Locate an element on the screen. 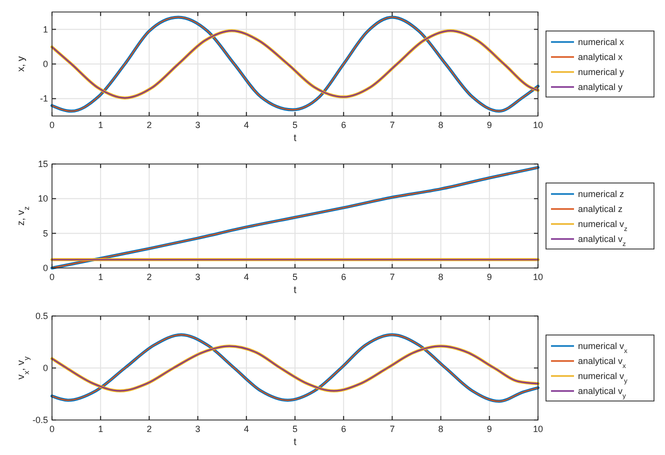 The width and height of the screenshot is (665, 455). y-axis-title: x, y is located at coordinates (21, 64).